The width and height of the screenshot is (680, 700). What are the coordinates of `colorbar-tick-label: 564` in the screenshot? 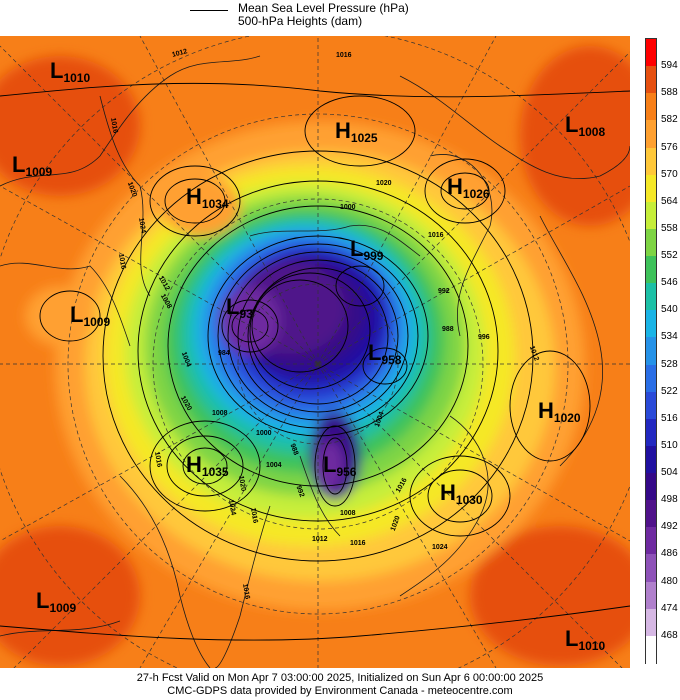 It's located at (669, 201).